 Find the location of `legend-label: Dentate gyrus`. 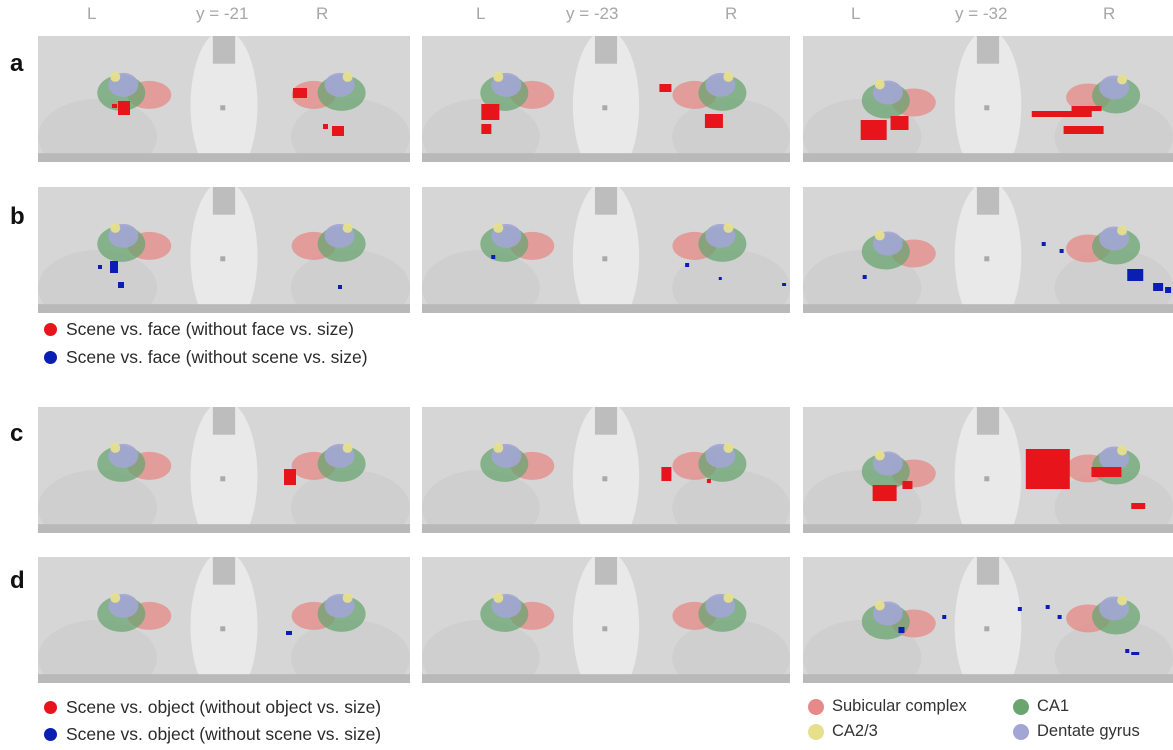

legend-label: Dentate gyrus is located at coordinates (1088, 731).